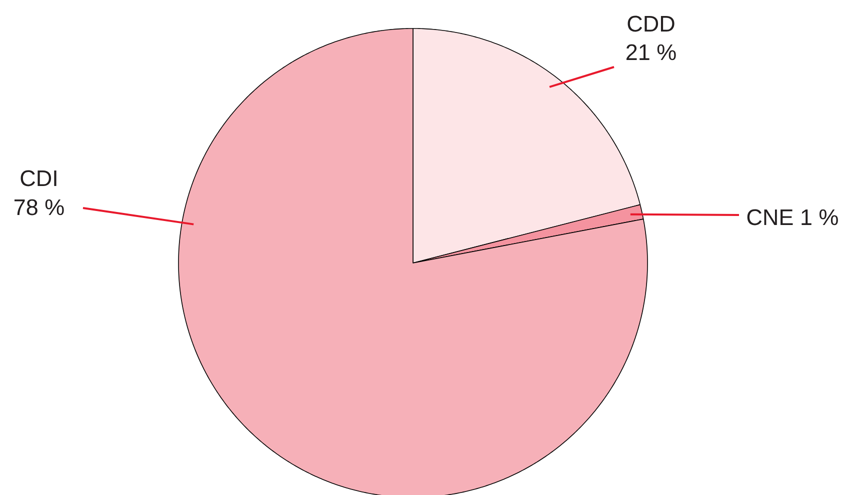 The image size is (846, 495). I want to click on data-label: 21 %, so click(651, 52).